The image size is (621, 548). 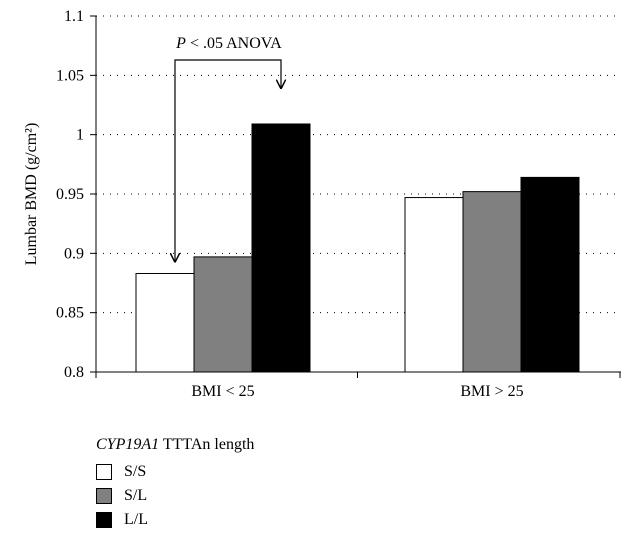 I want to click on annotation-text: P < .05 ANOVA, so click(x=228, y=43).